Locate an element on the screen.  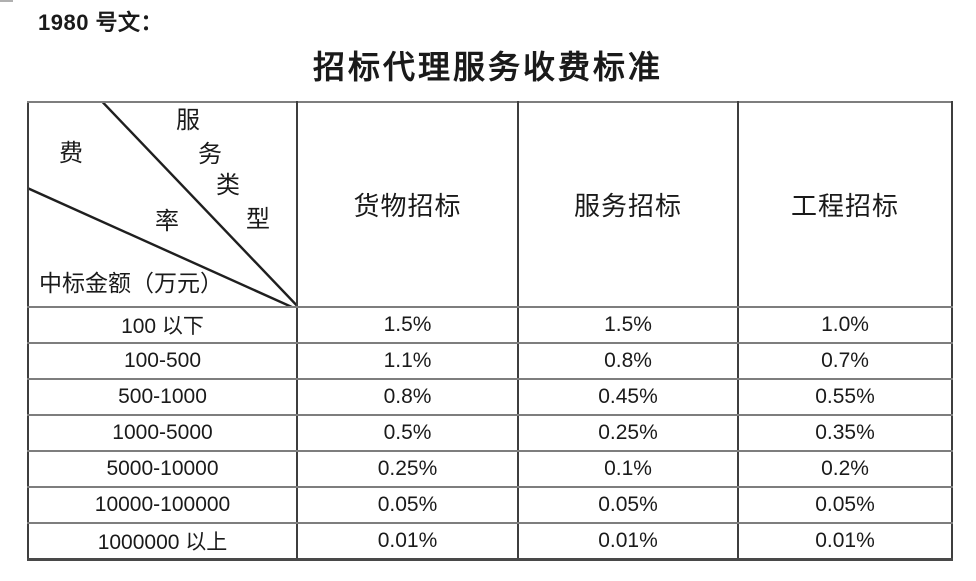
corner-amount-label: 中标金额（万元） is located at coordinates (131, 283).